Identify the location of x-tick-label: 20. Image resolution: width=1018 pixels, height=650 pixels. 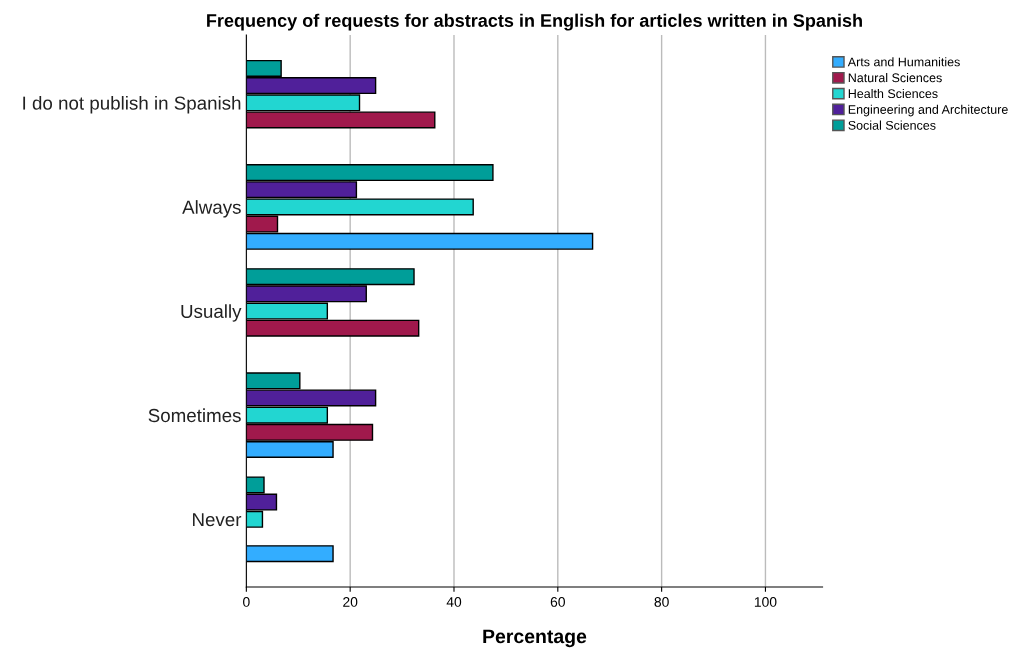
(350, 602).